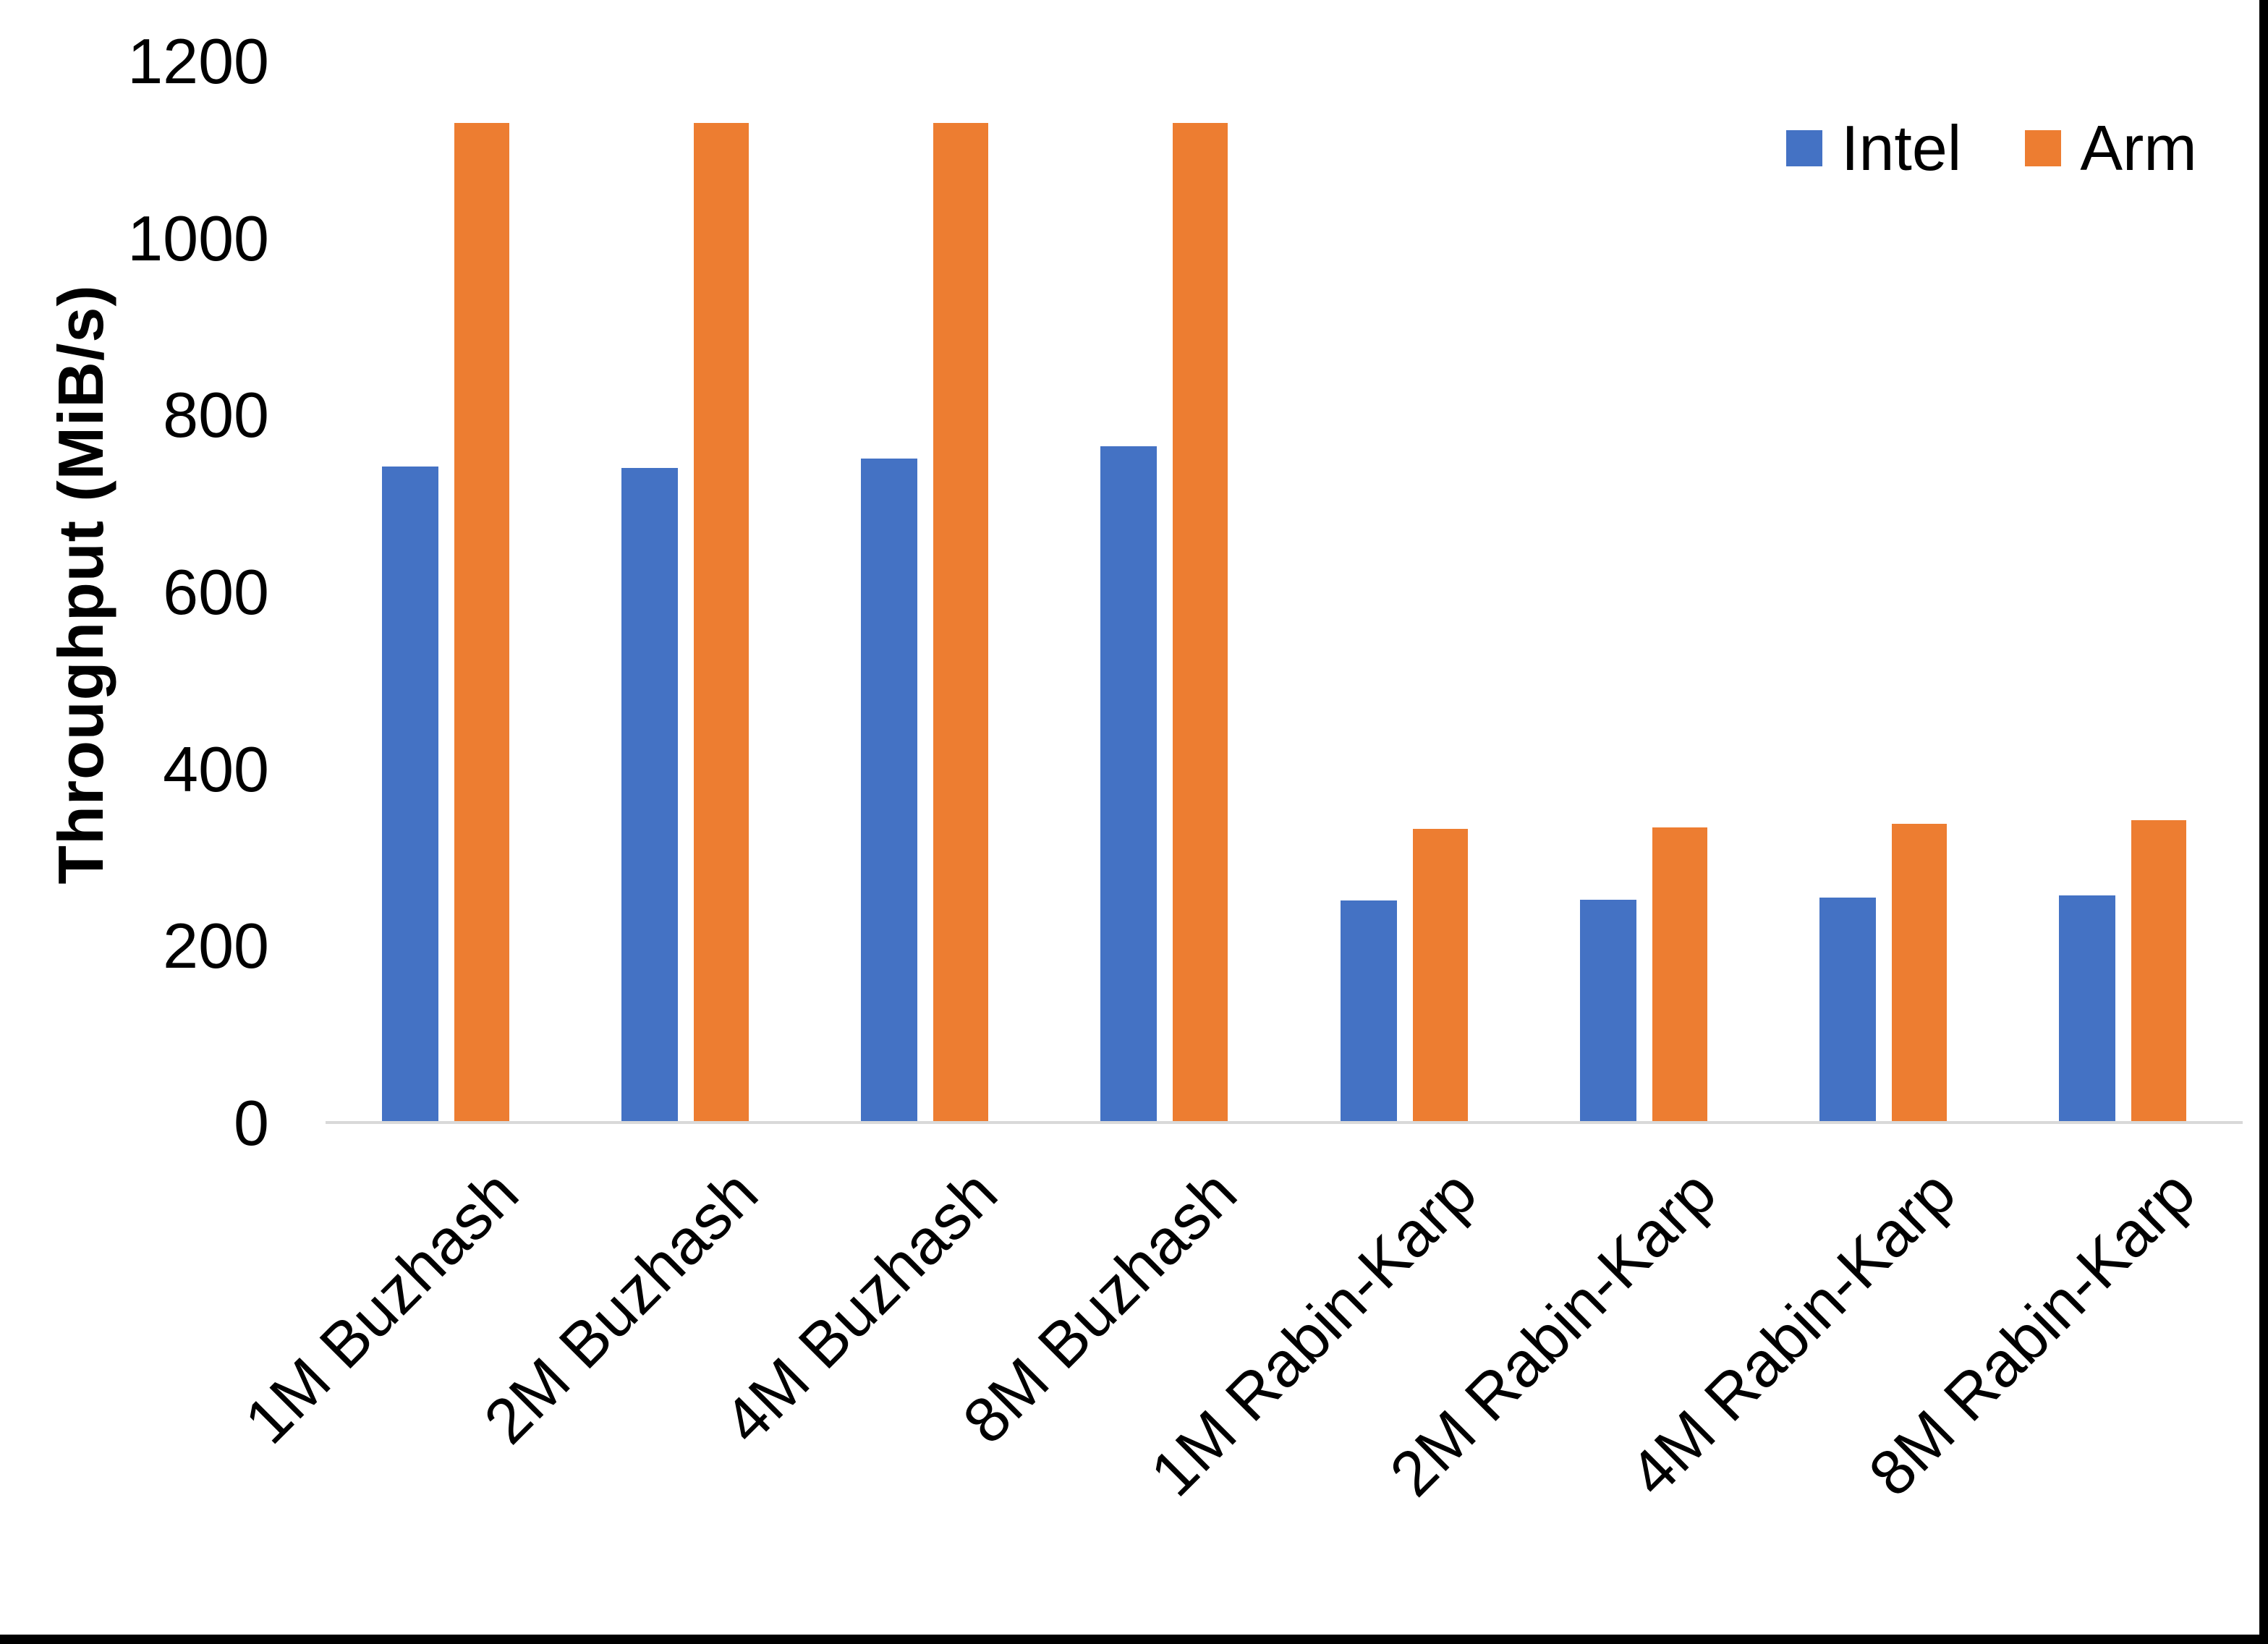 This screenshot has width=2268, height=1644. I want to click on bar-arm-4m-rabin-karp, so click(1919, 972).